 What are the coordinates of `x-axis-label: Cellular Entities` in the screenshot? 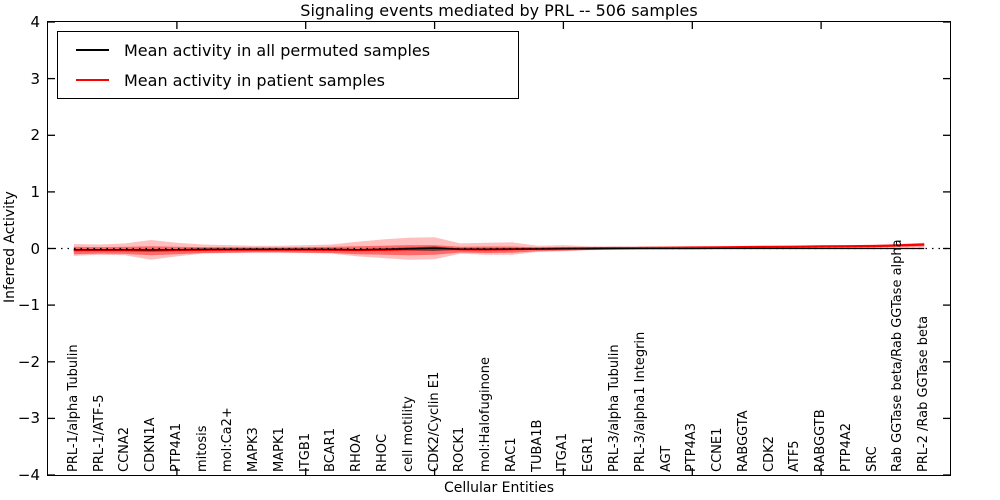 It's located at (499, 488).